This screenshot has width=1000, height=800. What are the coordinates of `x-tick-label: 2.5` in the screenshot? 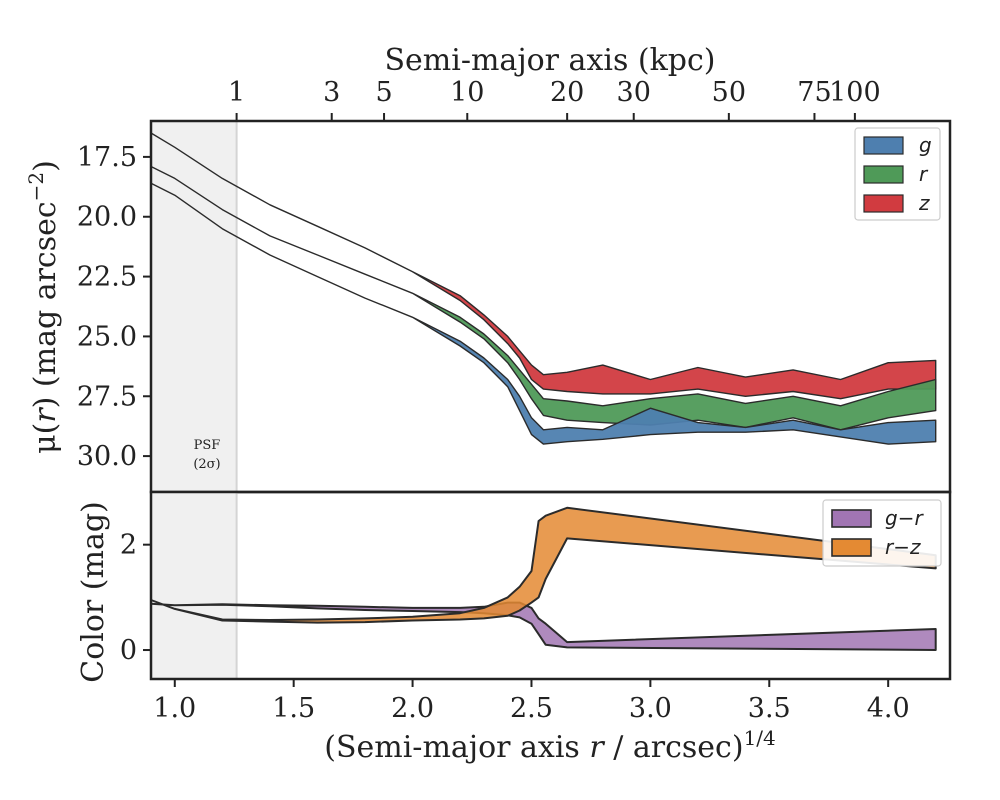 It's located at (531, 708).